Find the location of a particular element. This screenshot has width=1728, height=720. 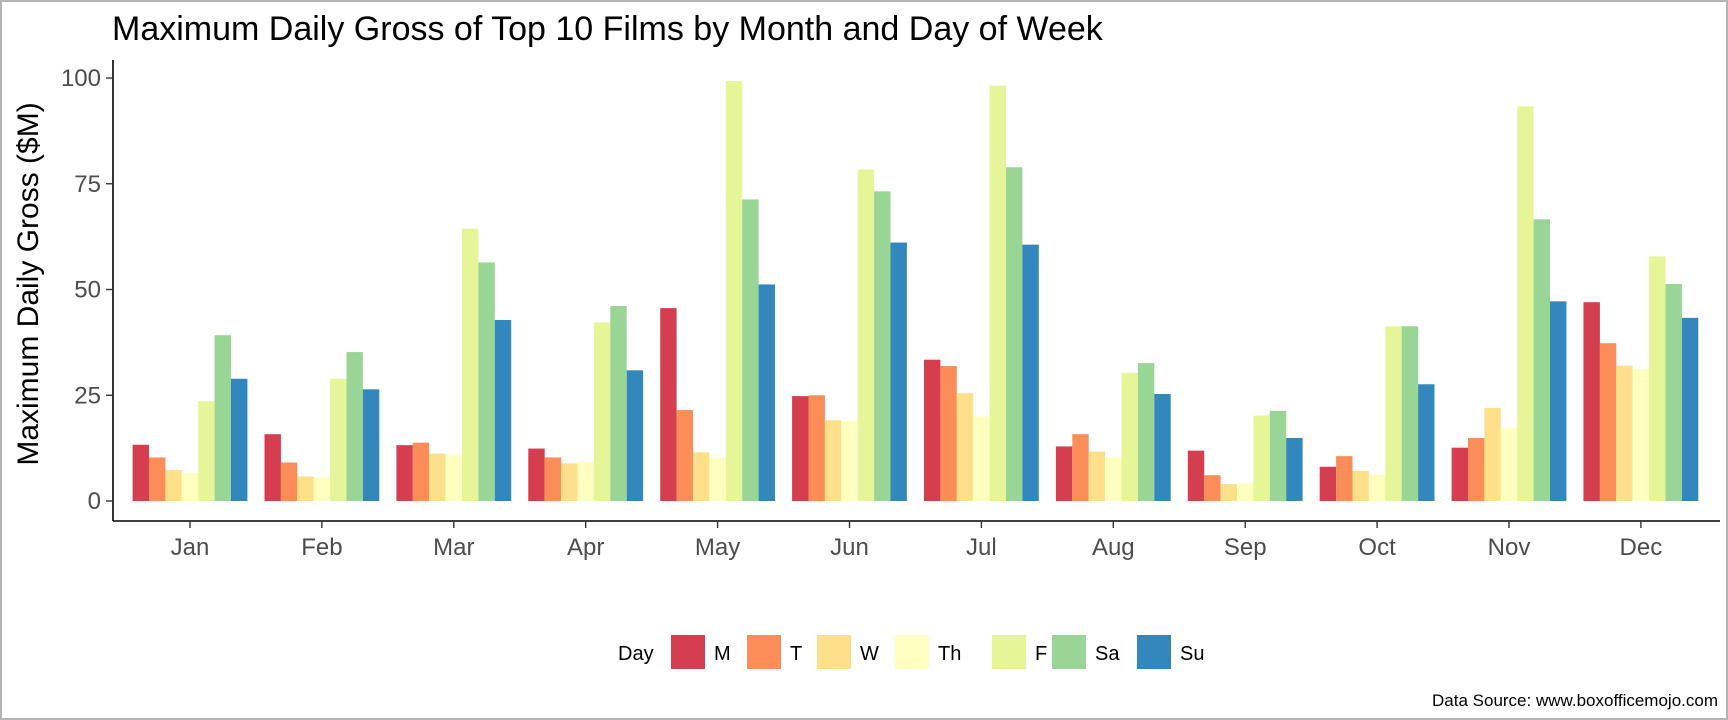

bar-jul-m is located at coordinates (932, 430).